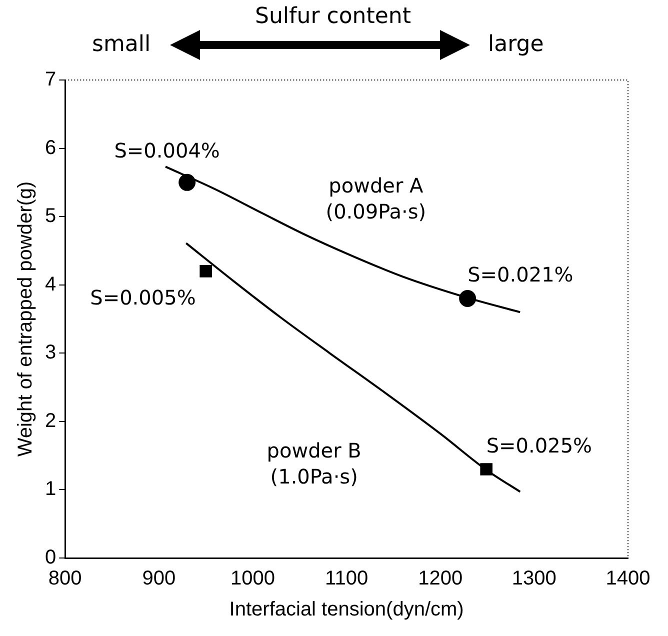 This screenshot has width=668, height=636. I want to click on series-label: powder A (0.09Pa·s), so click(376, 199).